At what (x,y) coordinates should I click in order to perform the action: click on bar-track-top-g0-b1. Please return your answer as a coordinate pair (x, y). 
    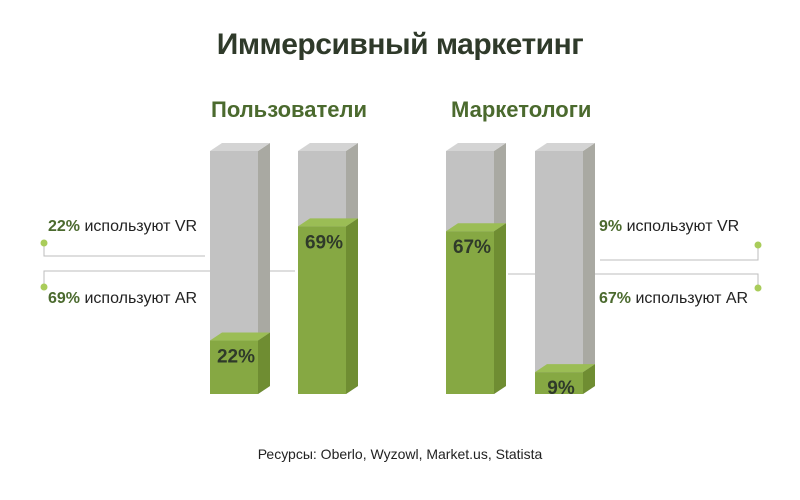
    Looking at the image, I should click on (328, 147).